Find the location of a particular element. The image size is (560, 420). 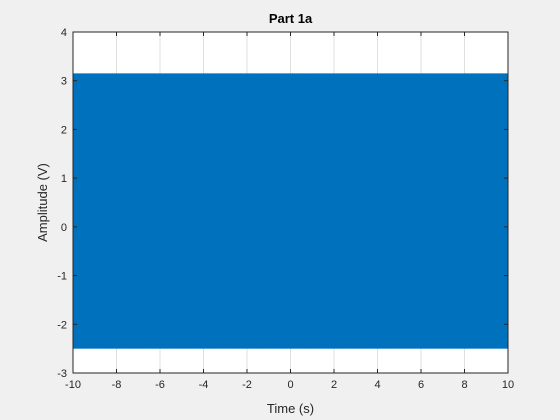

y-tick-label: -3 is located at coordinates (62, 374).